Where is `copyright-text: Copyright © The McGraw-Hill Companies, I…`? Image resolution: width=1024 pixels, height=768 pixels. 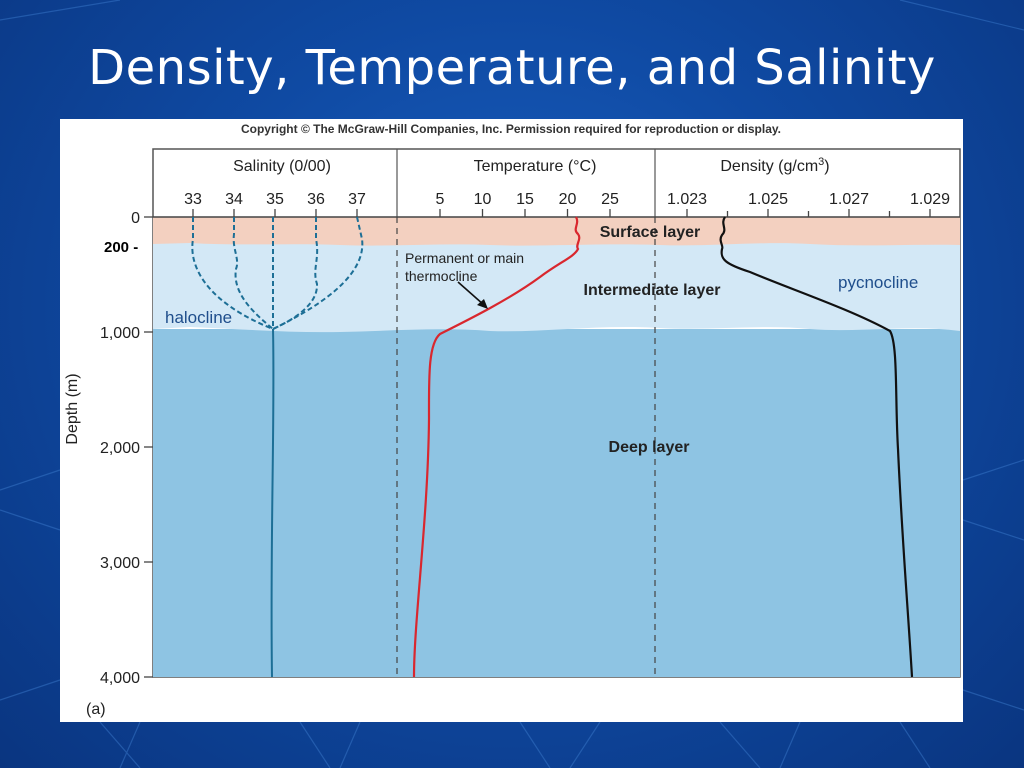 copyright-text: Copyright © The McGraw-Hill Companies, I… is located at coordinates (511, 129).